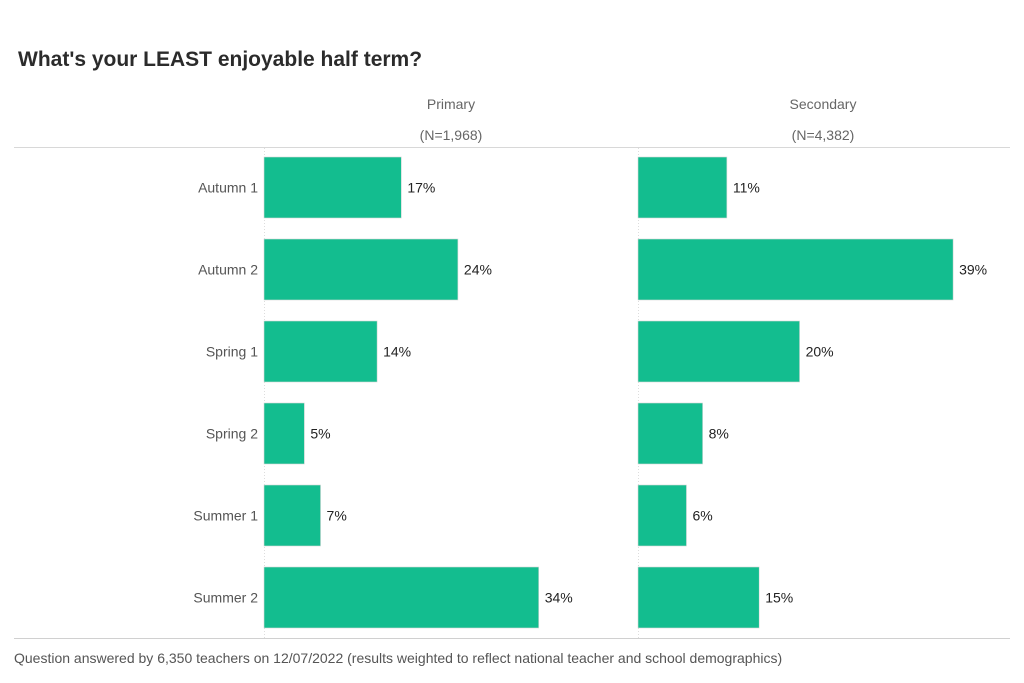 Image resolution: width=1024 pixels, height=683 pixels. Describe the element at coordinates (320, 434) in the screenshot. I see `data-label: 5%` at that location.